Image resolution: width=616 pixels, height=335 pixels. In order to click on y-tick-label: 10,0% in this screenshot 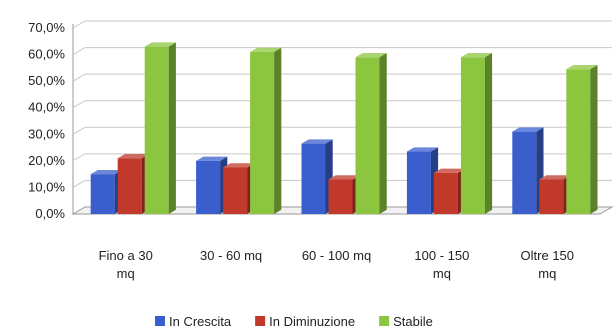, I will do `click(46, 186)`.